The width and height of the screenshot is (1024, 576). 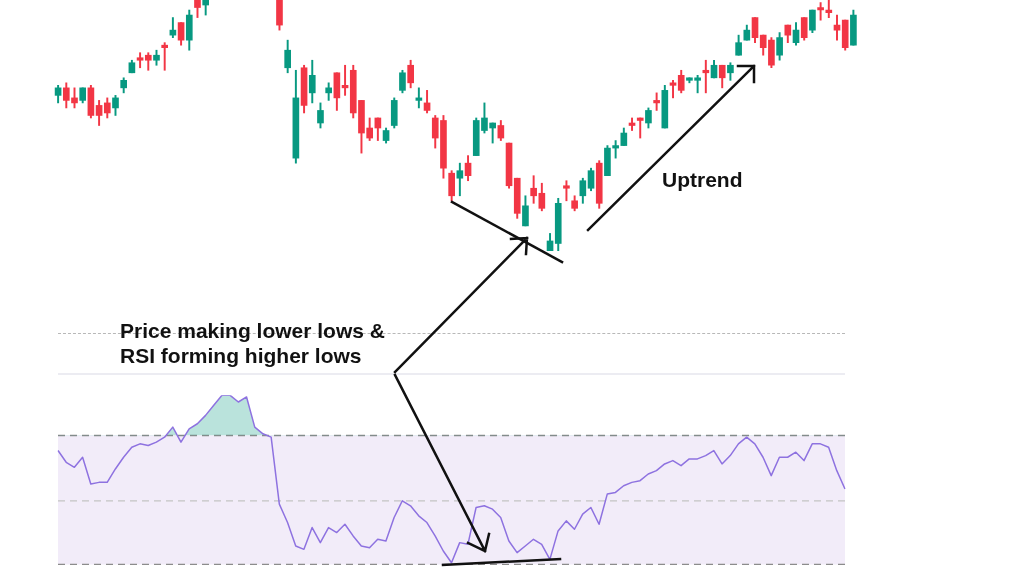 What do you see at coordinates (703, 179) in the screenshot?
I see `annotation: Uptrend` at bounding box center [703, 179].